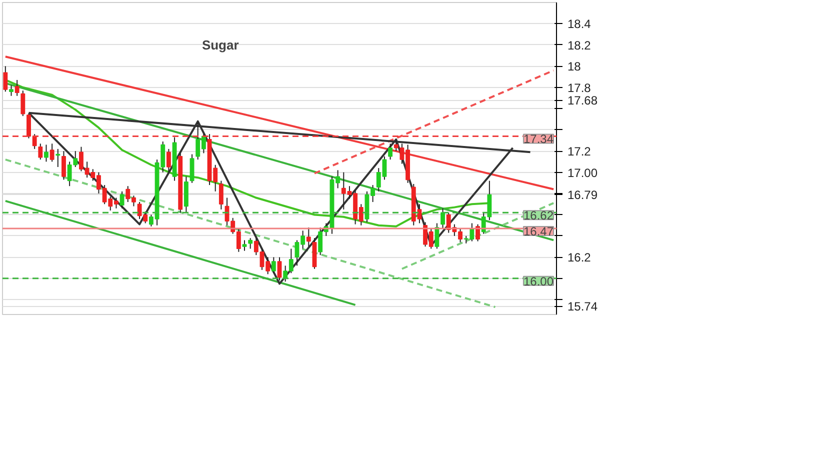  I want to click on ref-line-label: 16.47, so click(538, 231).